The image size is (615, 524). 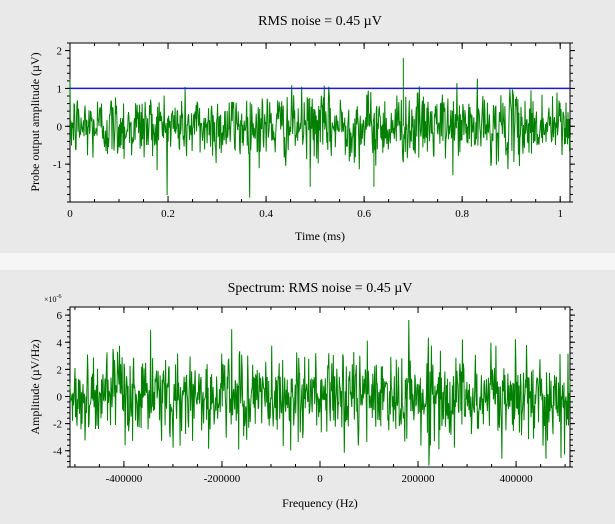 What do you see at coordinates (60, 316) in the screenshot?
I see `y-tick-label: 6` at bounding box center [60, 316].